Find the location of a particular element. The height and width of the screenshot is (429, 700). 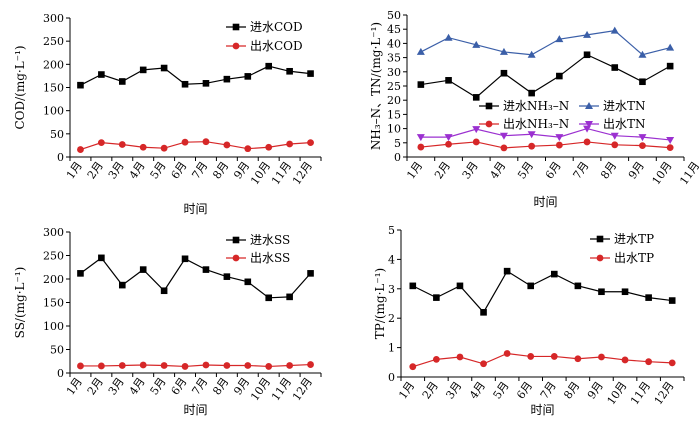

y-axis-title: TP/(mg·L⁻¹) is located at coordinates (380, 303).